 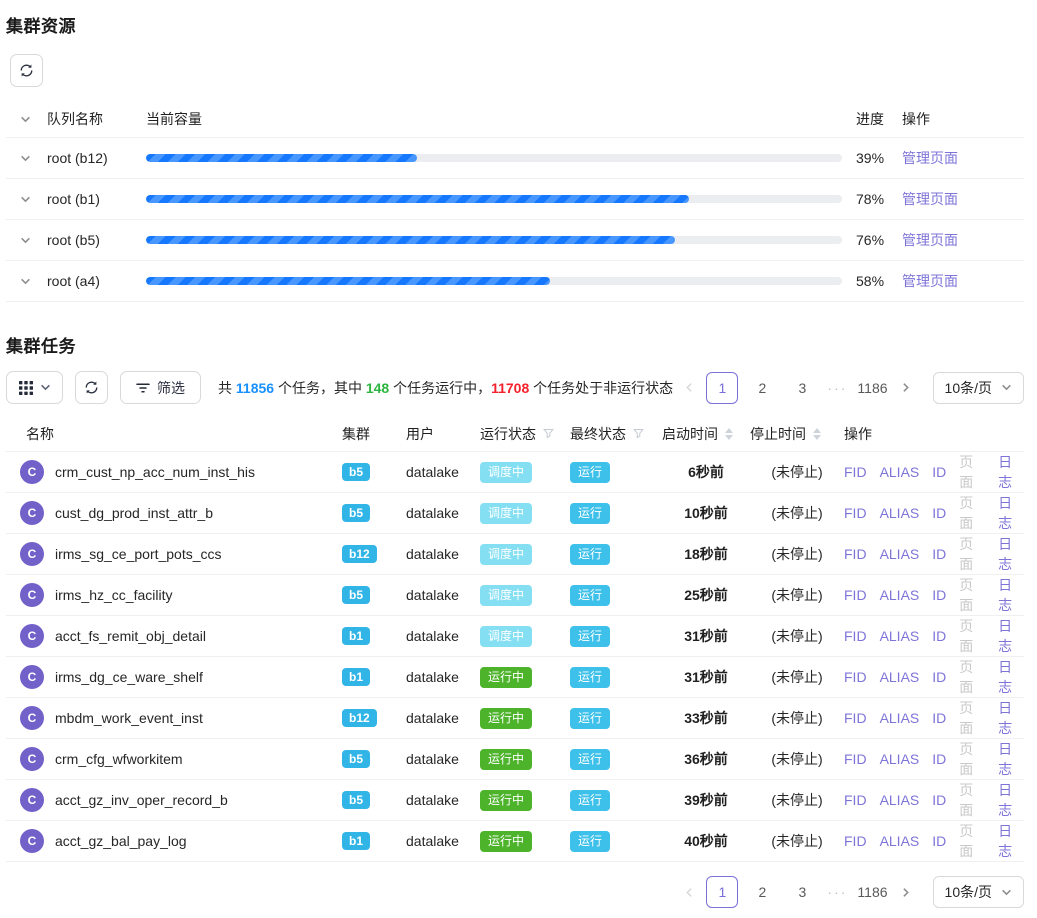 I want to click on queue-table-header: 队列名称 当前容量 进度 操作, so click(x=515, y=119).